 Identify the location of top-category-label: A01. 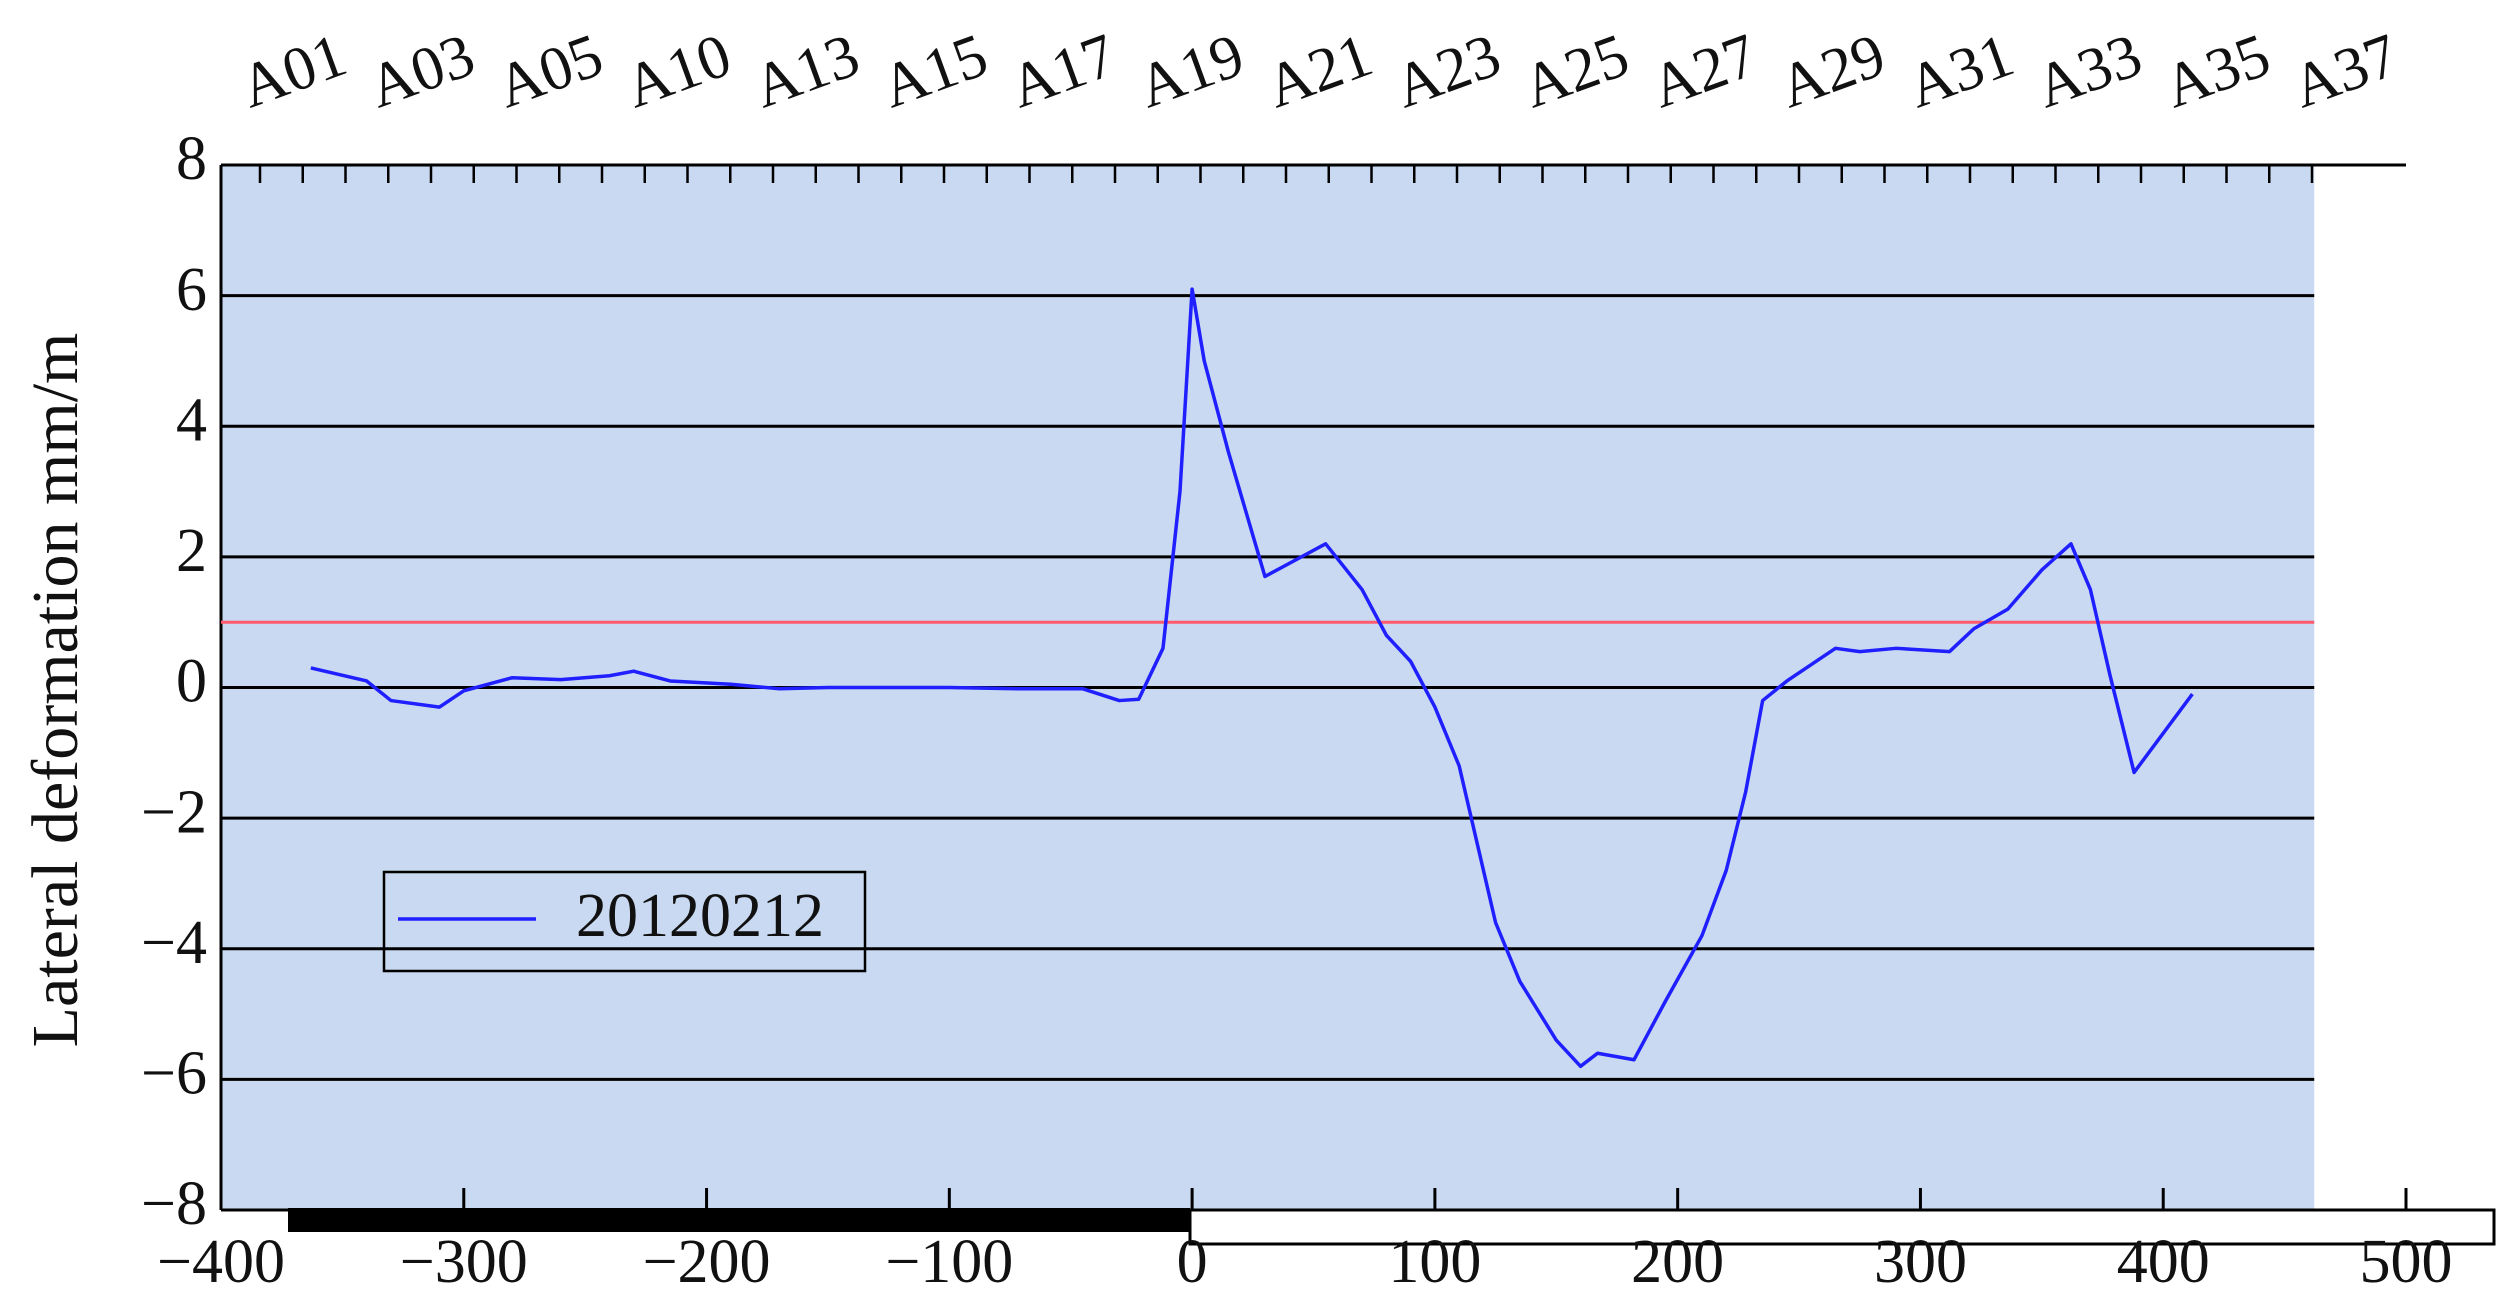
(293, 71).